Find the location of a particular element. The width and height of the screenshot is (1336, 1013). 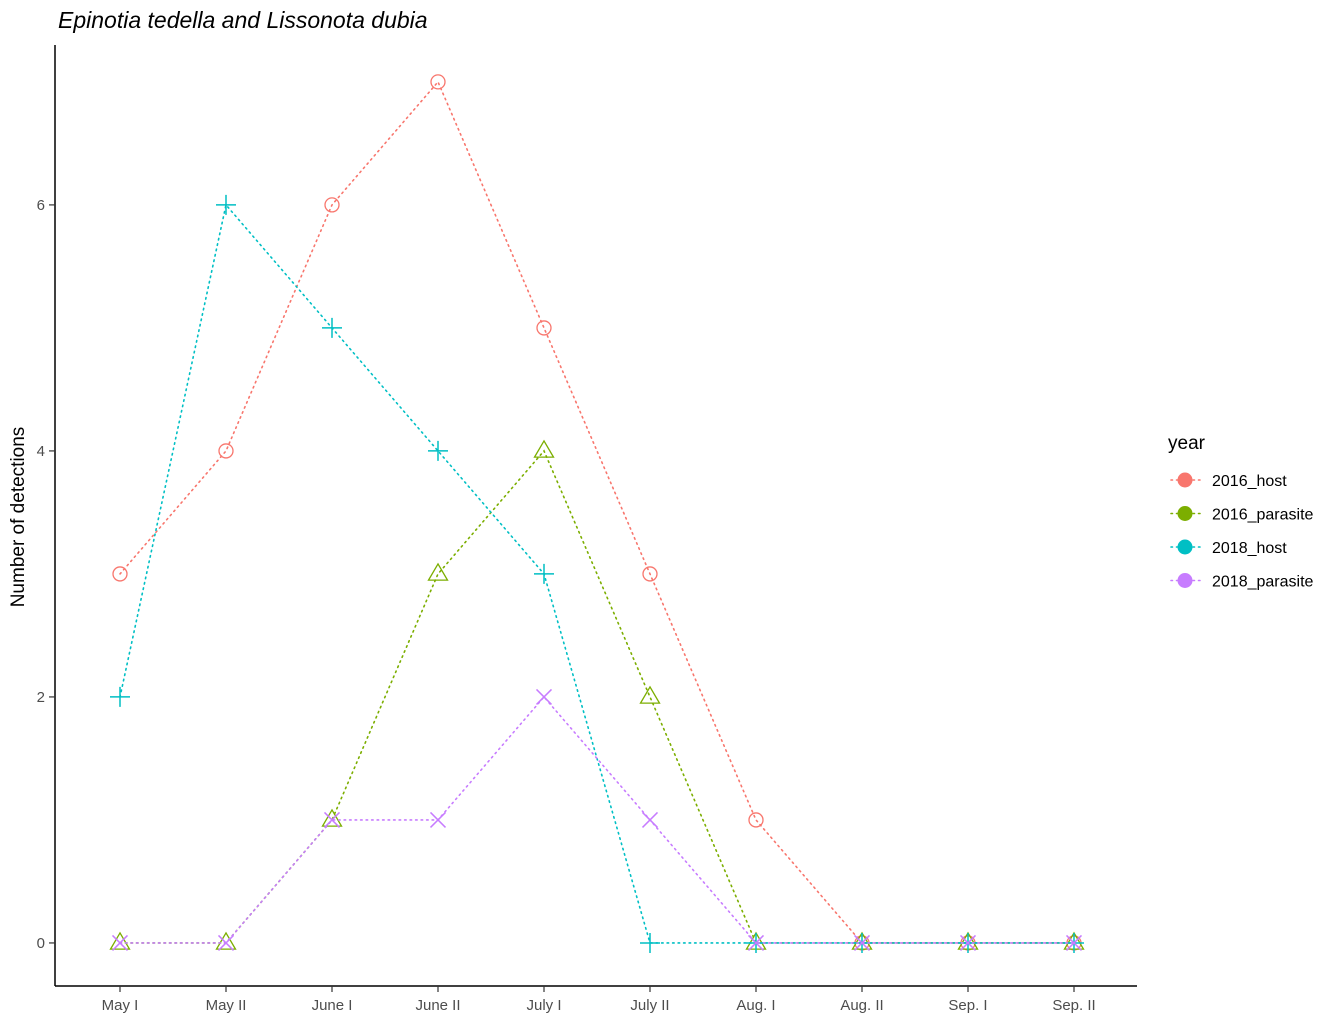

legend-label: 2016_parasite is located at coordinates (1263, 515).